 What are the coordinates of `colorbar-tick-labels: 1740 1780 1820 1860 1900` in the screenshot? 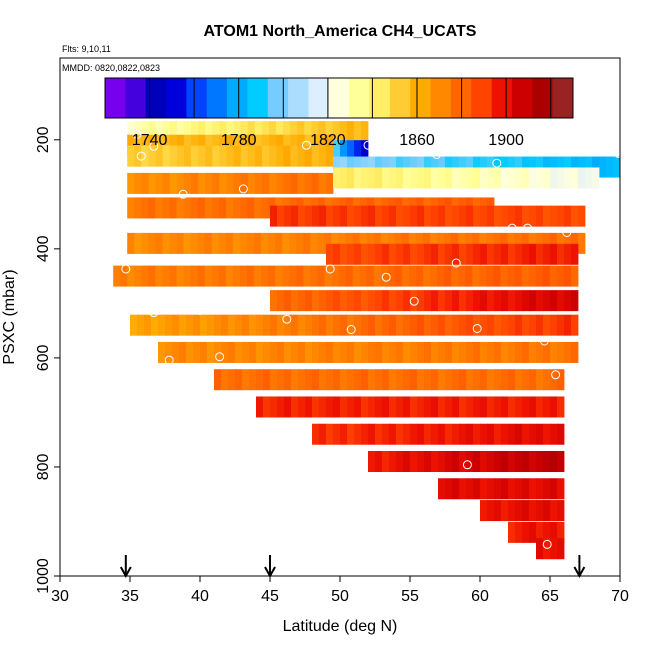 It's located at (328, 140).